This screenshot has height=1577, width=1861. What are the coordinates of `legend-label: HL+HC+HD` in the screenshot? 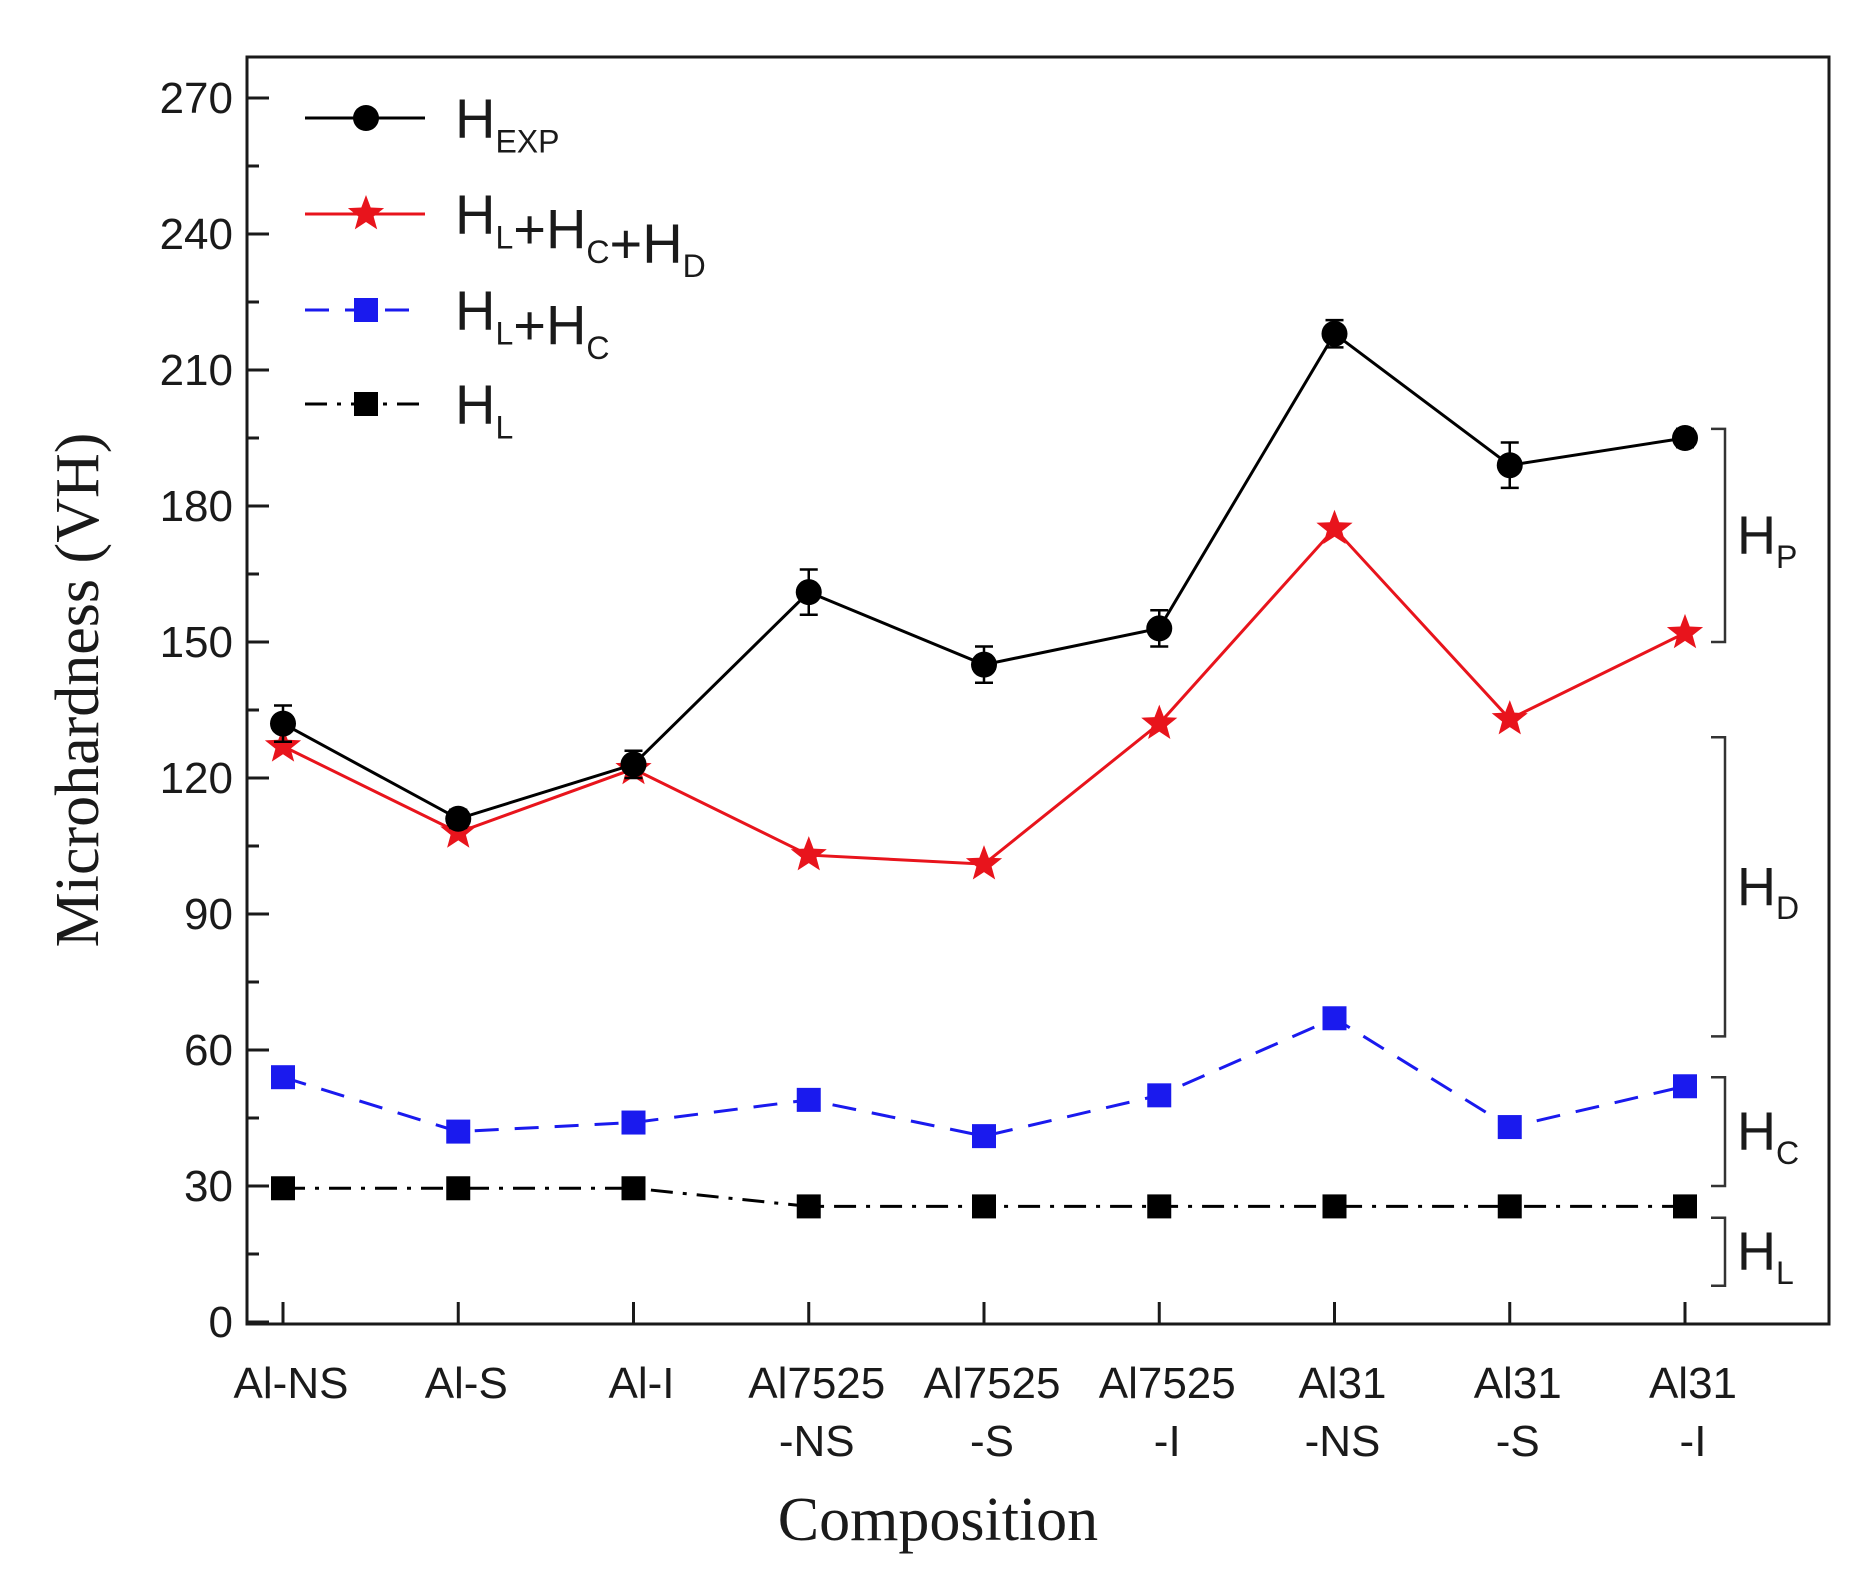 It's located at (580, 233).